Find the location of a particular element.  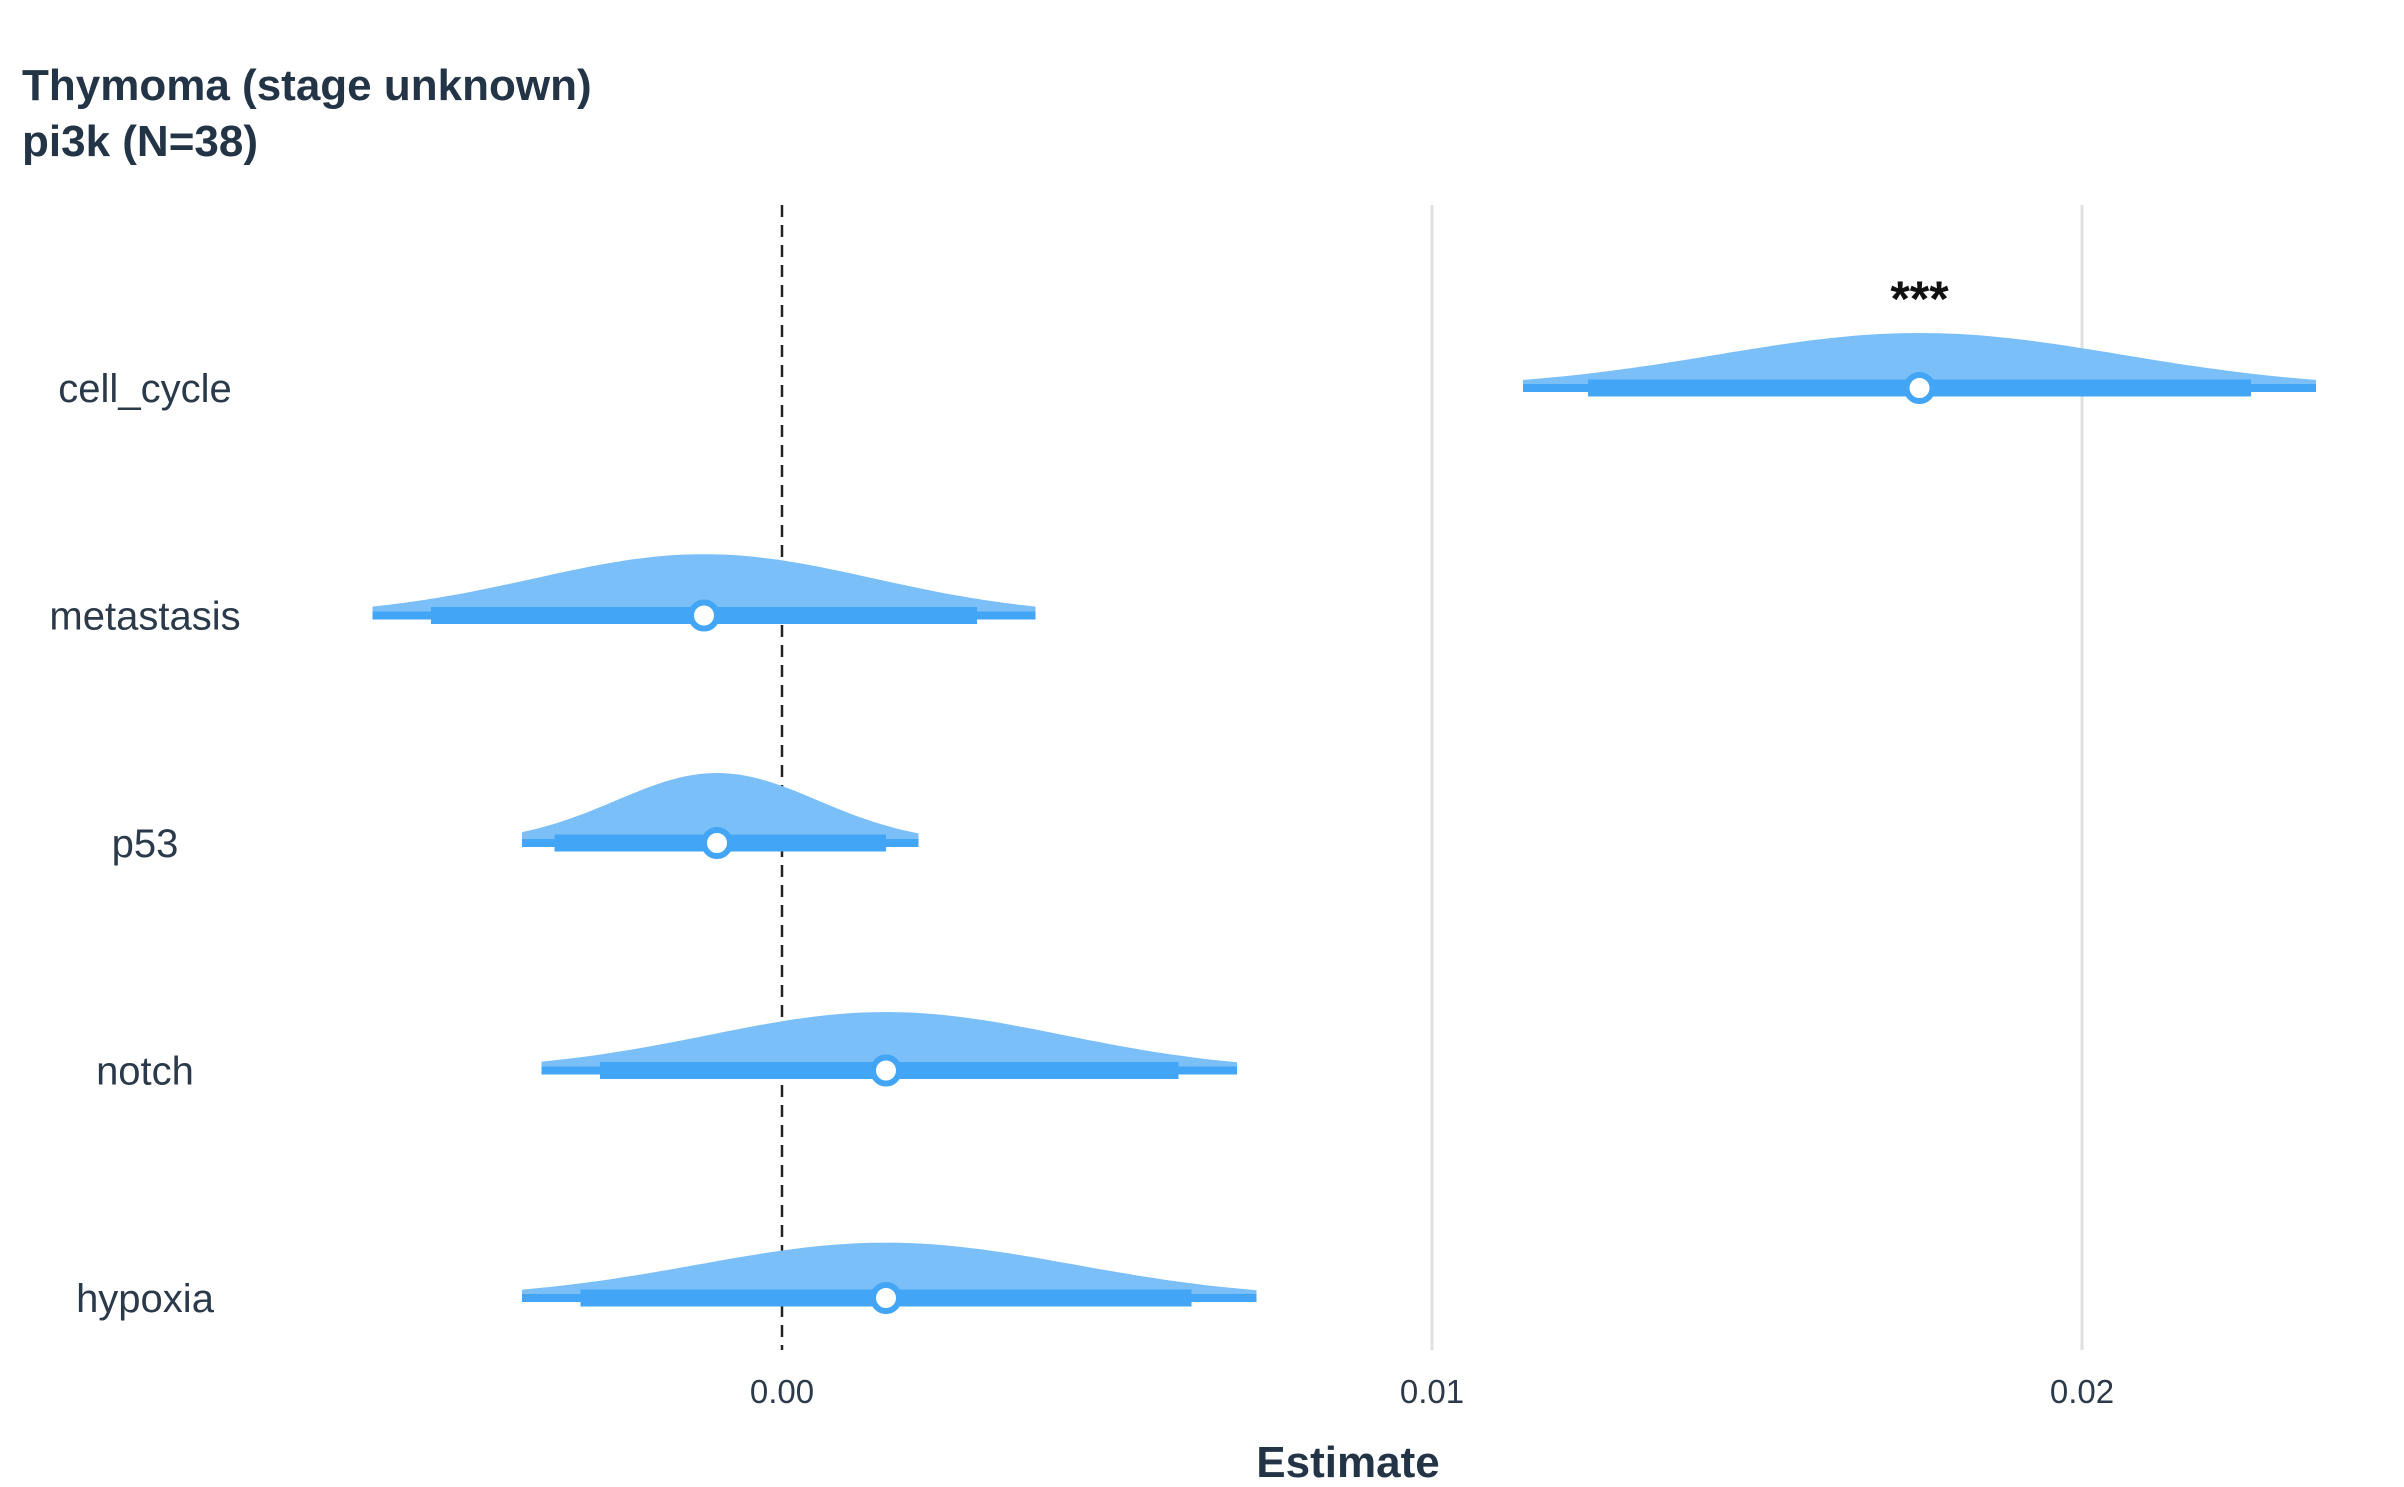

point-metastasis is located at coordinates (704, 615).